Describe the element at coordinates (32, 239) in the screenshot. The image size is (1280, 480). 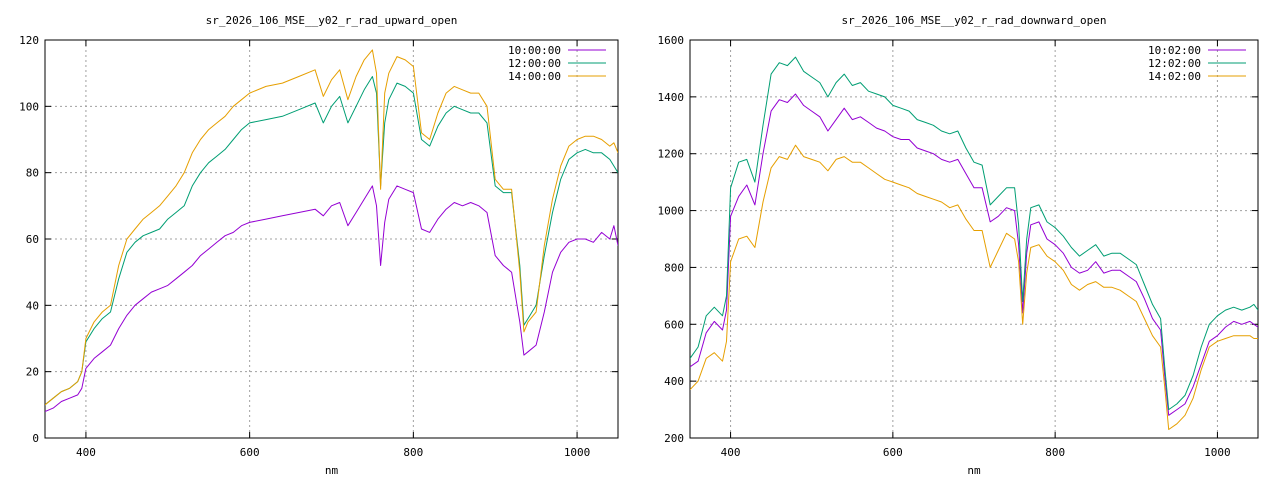
I see `y-tick-label: 60` at that location.